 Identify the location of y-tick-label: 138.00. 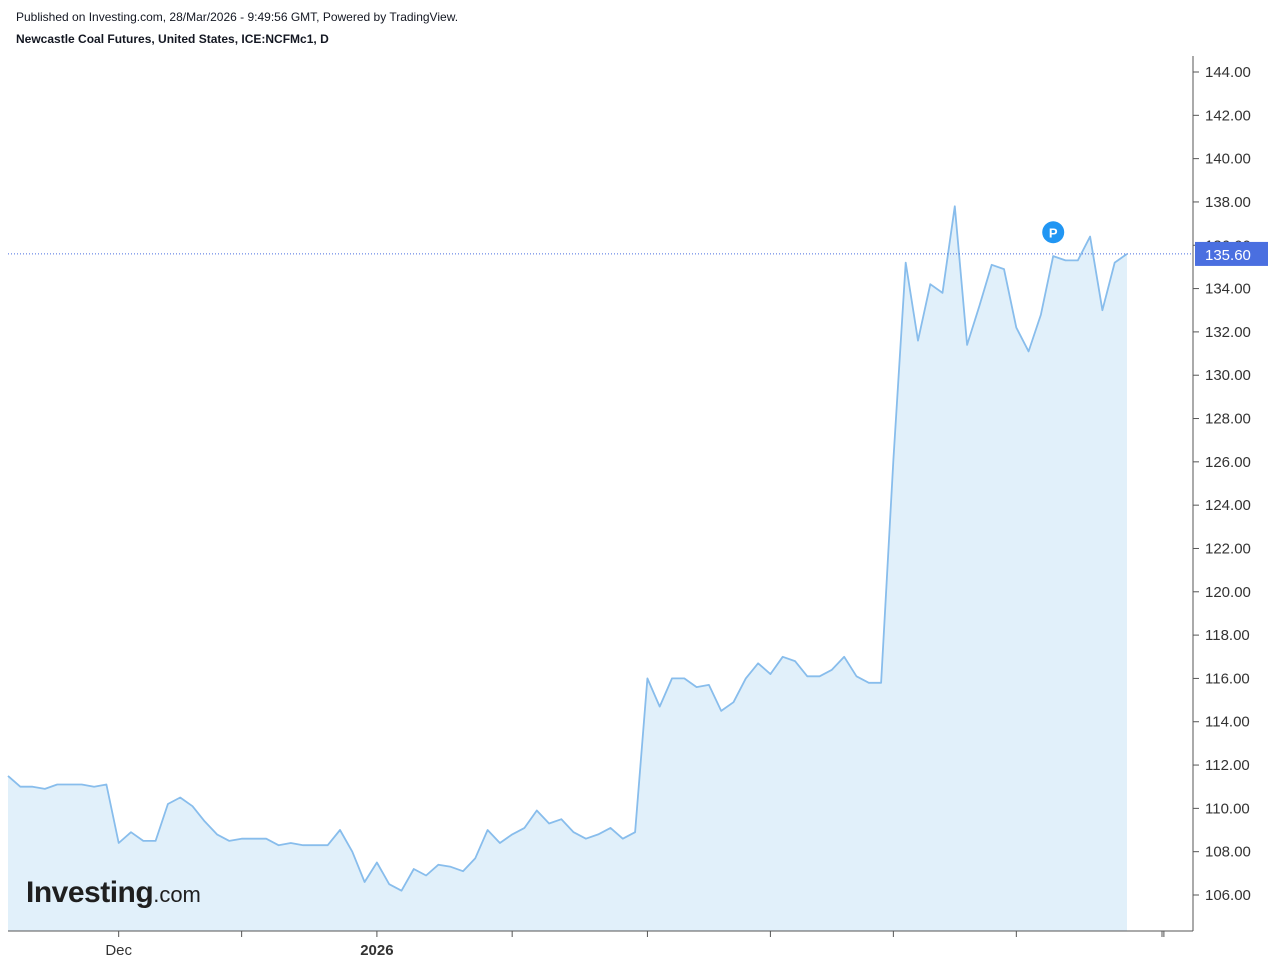
(1228, 202).